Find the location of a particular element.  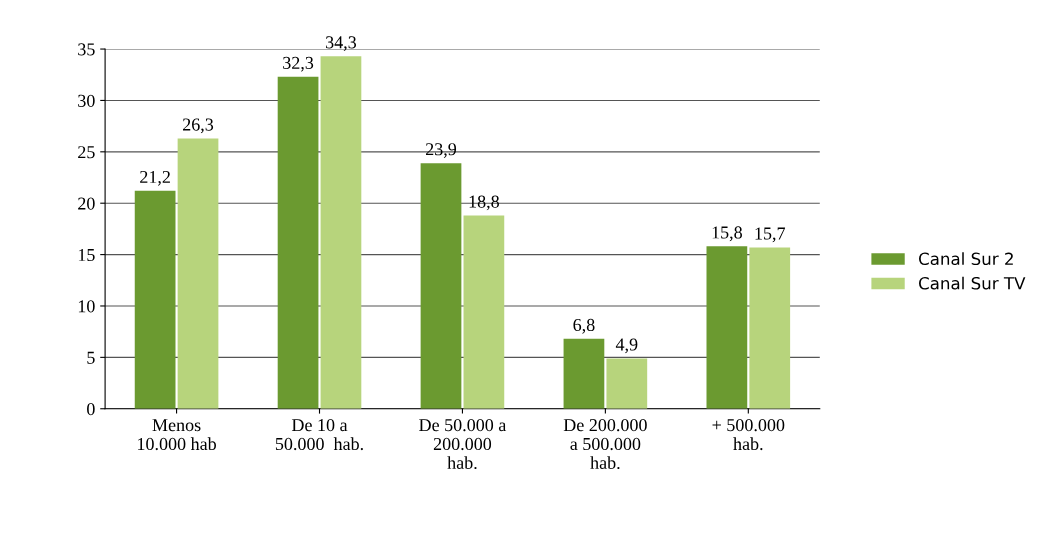

x-tick-label: De 200.000 a 500.000 hab. is located at coordinates (605, 444).